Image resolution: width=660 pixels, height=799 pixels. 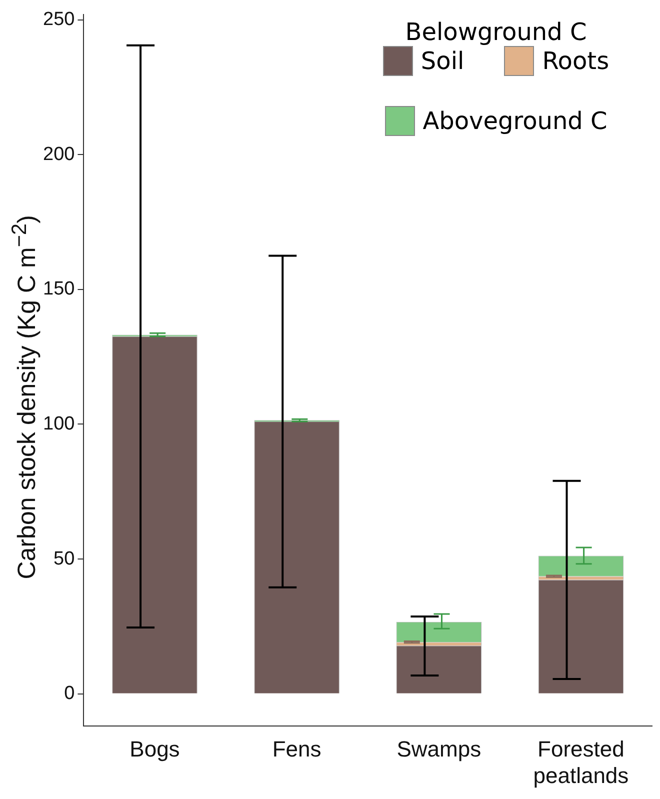 I want to click on legend-label: Aboveground C, so click(x=515, y=121).